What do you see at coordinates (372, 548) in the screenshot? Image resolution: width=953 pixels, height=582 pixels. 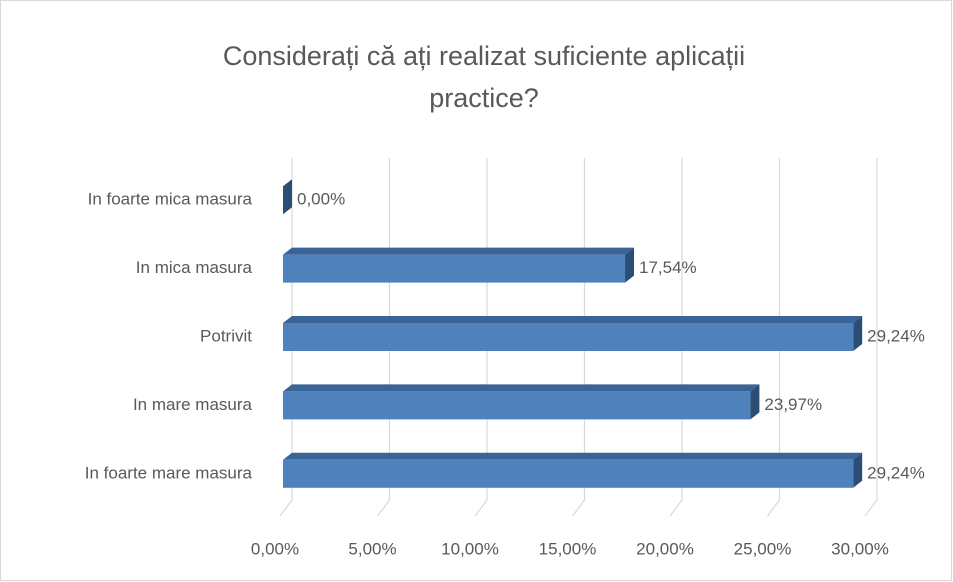 I see `x-tick-label: 5,00%` at bounding box center [372, 548].